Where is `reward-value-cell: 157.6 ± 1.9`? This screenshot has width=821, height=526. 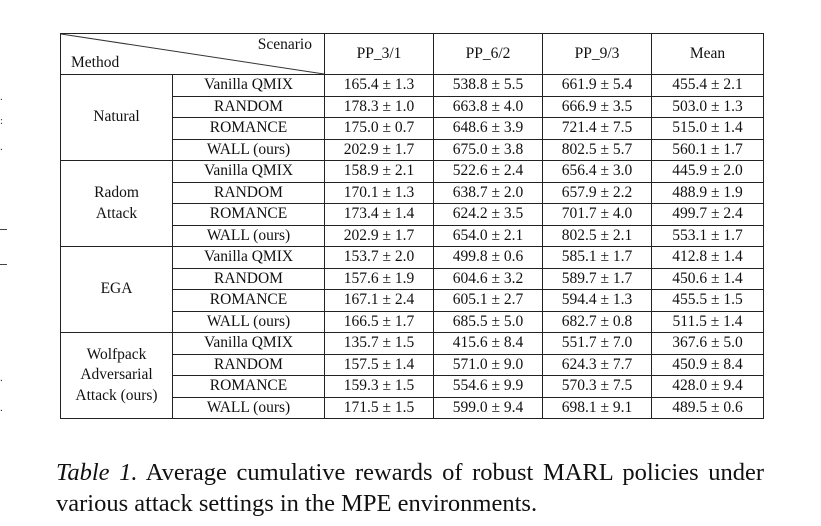
reward-value-cell: 157.6 ± 1.9 is located at coordinates (379, 278).